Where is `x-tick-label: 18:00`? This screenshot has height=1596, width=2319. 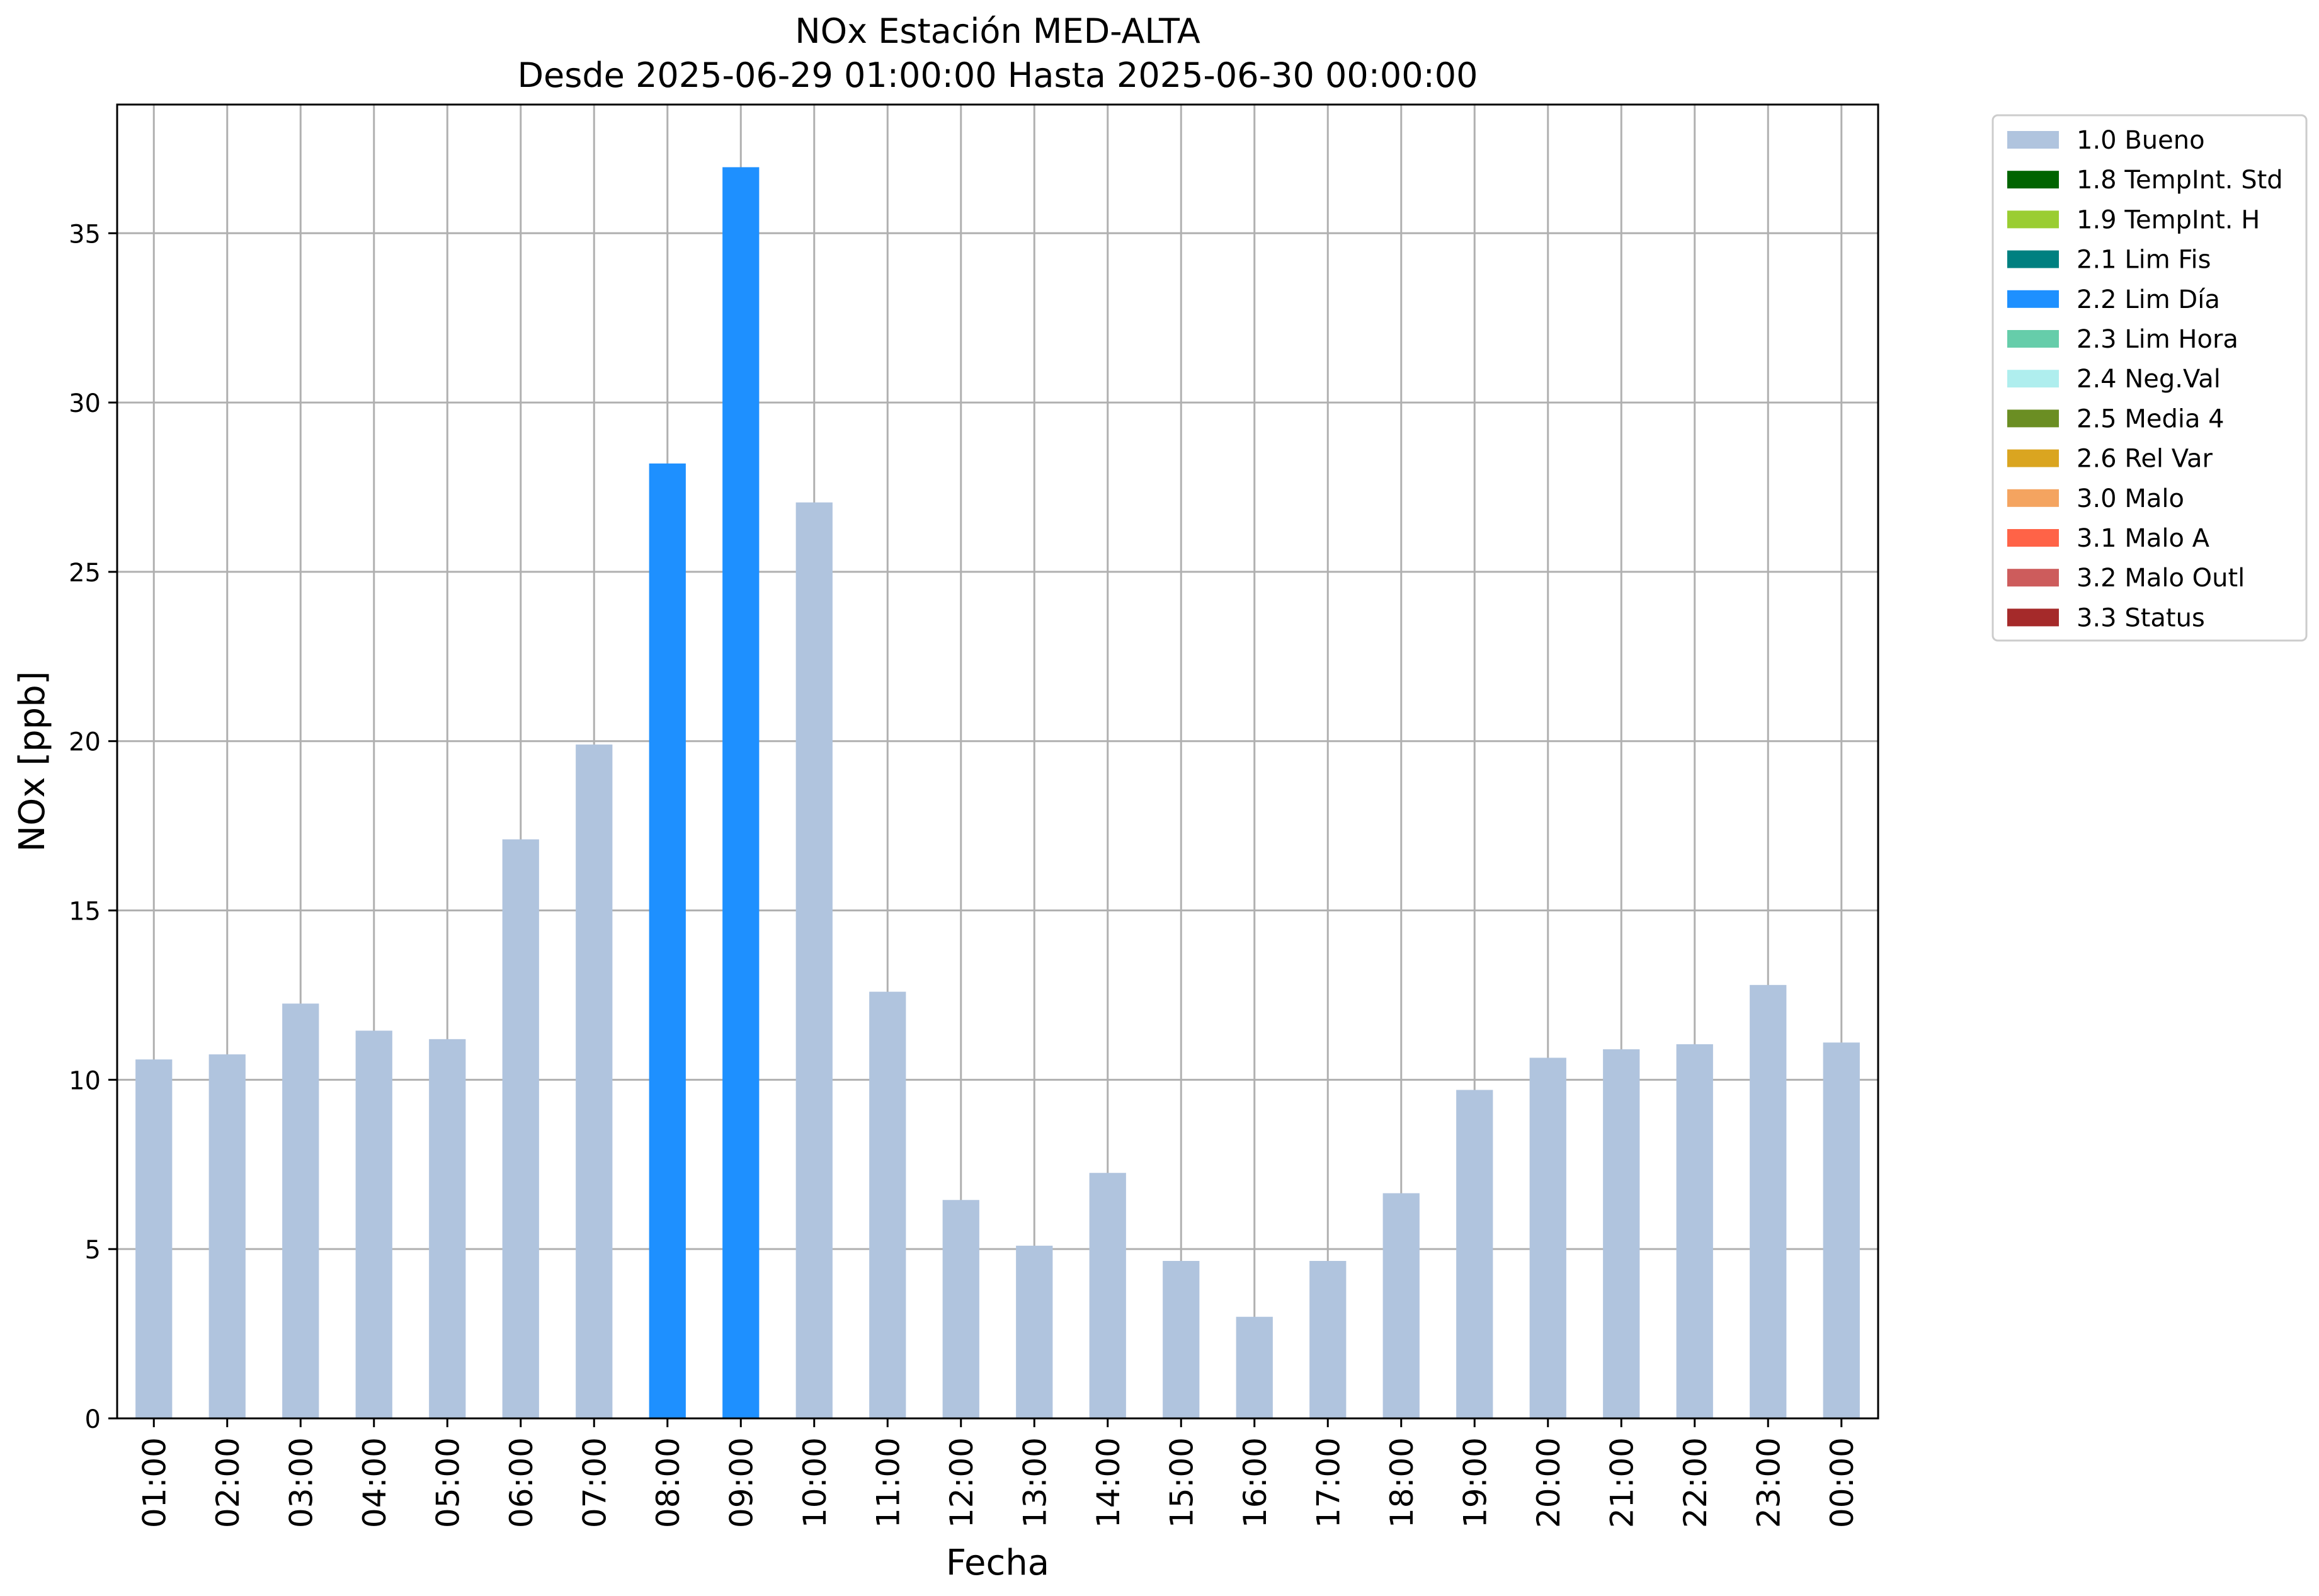 x-tick-label: 18:00 is located at coordinates (1402, 1482).